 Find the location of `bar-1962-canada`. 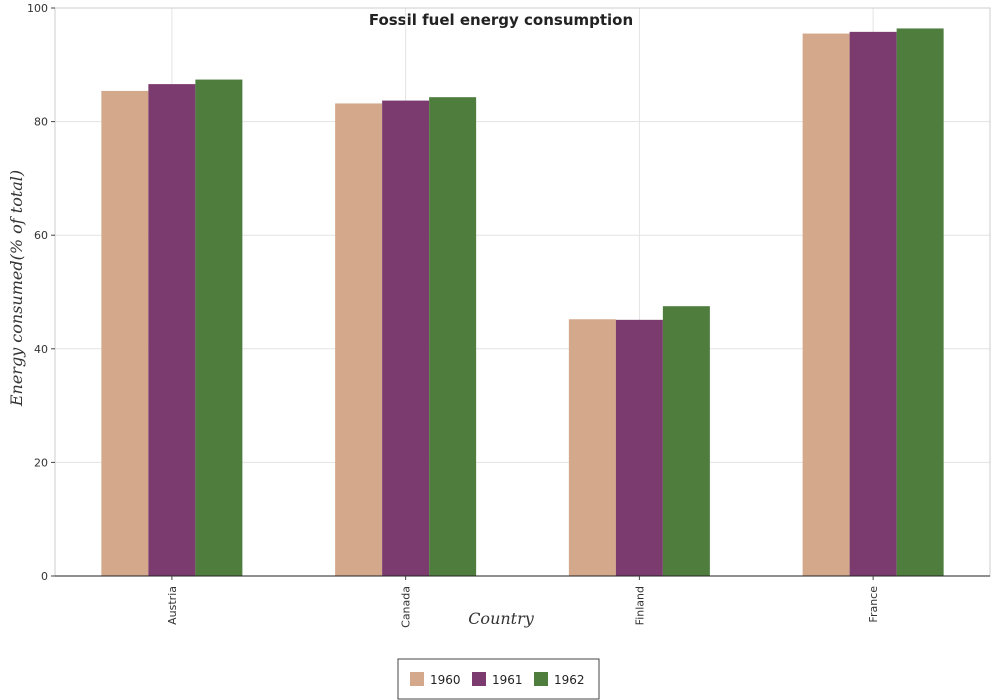

bar-1962-canada is located at coordinates (453, 337).